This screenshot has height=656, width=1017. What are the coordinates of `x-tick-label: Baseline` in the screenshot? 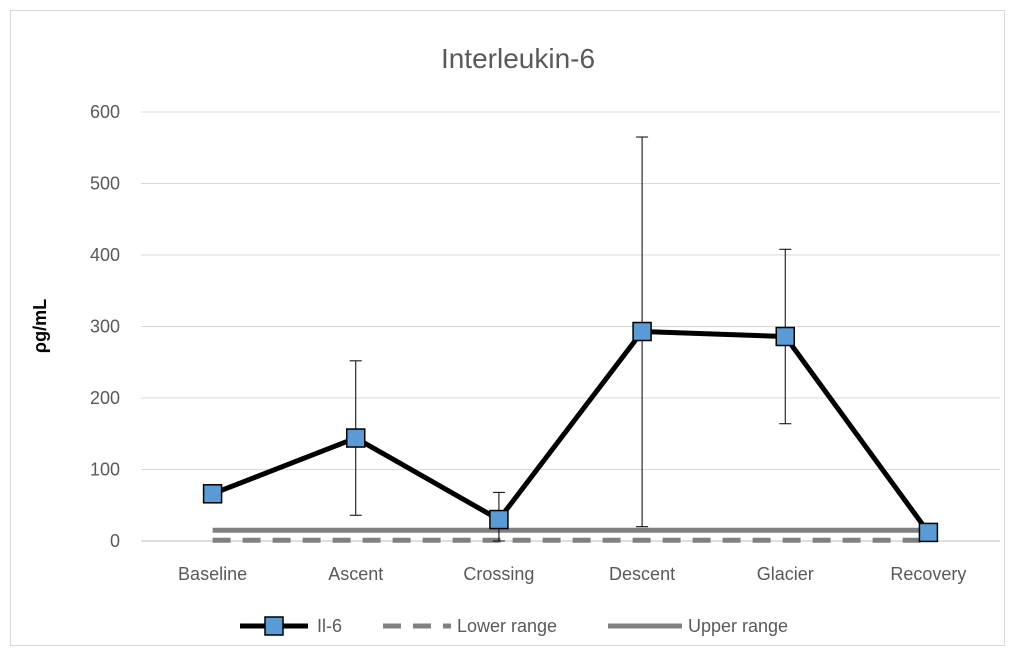 It's located at (212, 574).